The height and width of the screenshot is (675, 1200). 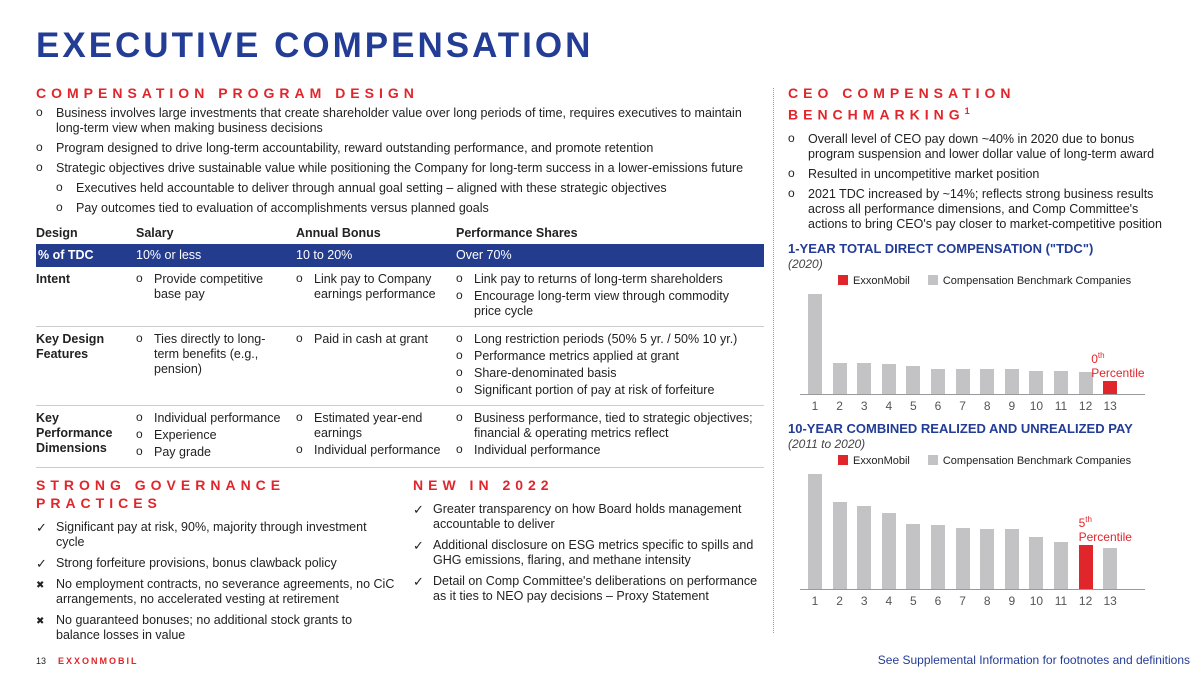 What do you see at coordinates (1012, 600) in the screenshot?
I see `x-tick-label: 9` at bounding box center [1012, 600].